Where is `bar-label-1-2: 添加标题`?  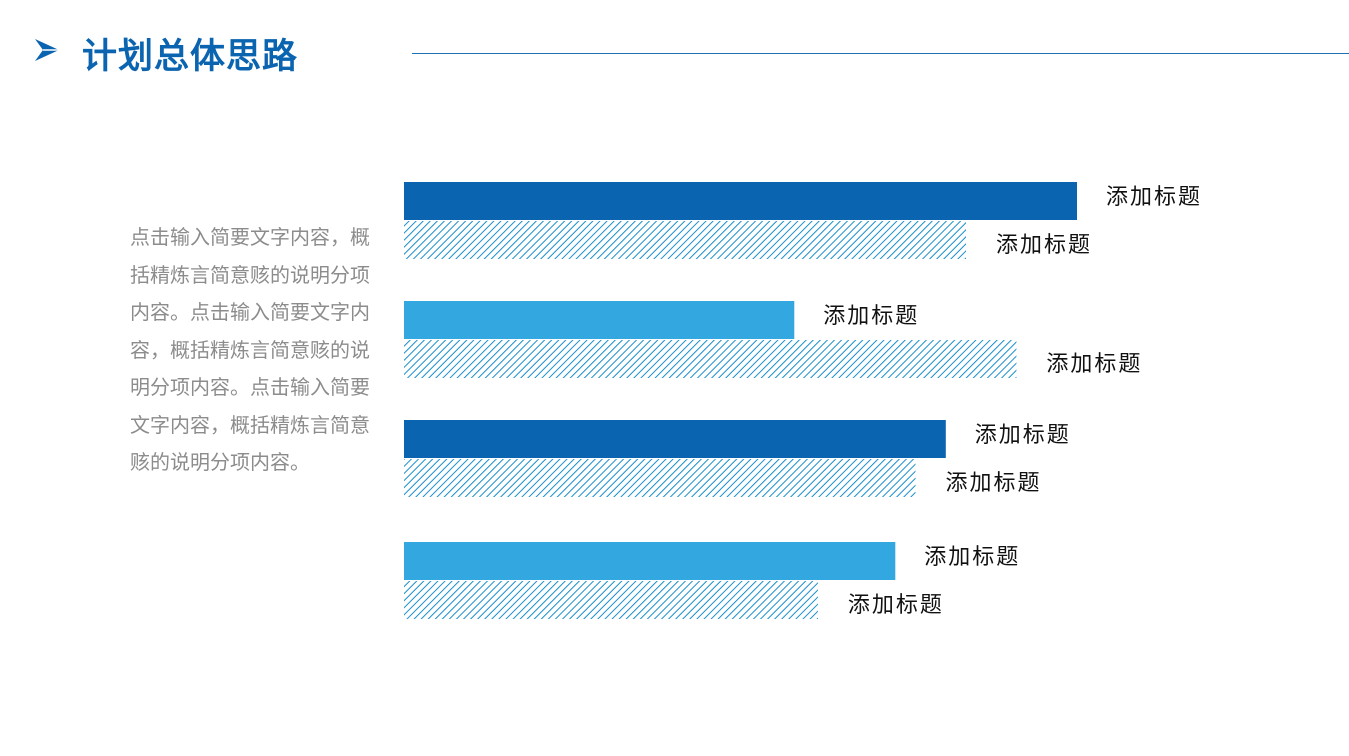
bar-label-1-2: 添加标题 is located at coordinates (1044, 245).